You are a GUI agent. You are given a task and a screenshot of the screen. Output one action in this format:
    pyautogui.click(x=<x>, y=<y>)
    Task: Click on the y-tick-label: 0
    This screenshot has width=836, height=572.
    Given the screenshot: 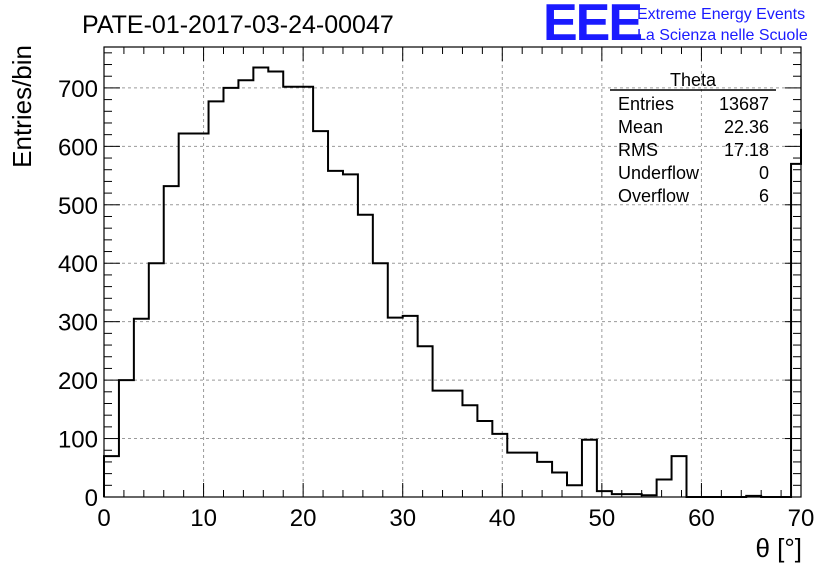 What is the action you would take?
    pyautogui.click(x=91, y=498)
    